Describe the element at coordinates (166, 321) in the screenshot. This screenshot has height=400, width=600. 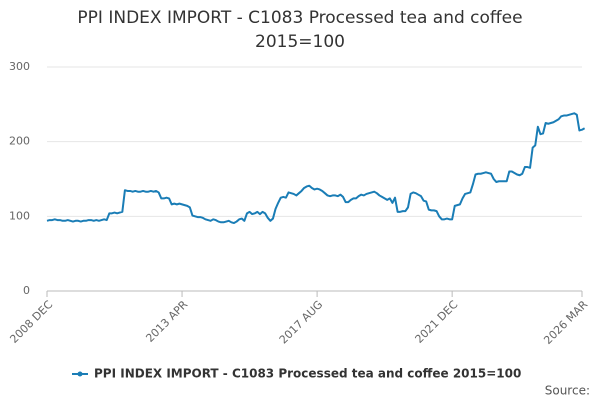
I see `x-tick-label: 2013 APR` at that location.